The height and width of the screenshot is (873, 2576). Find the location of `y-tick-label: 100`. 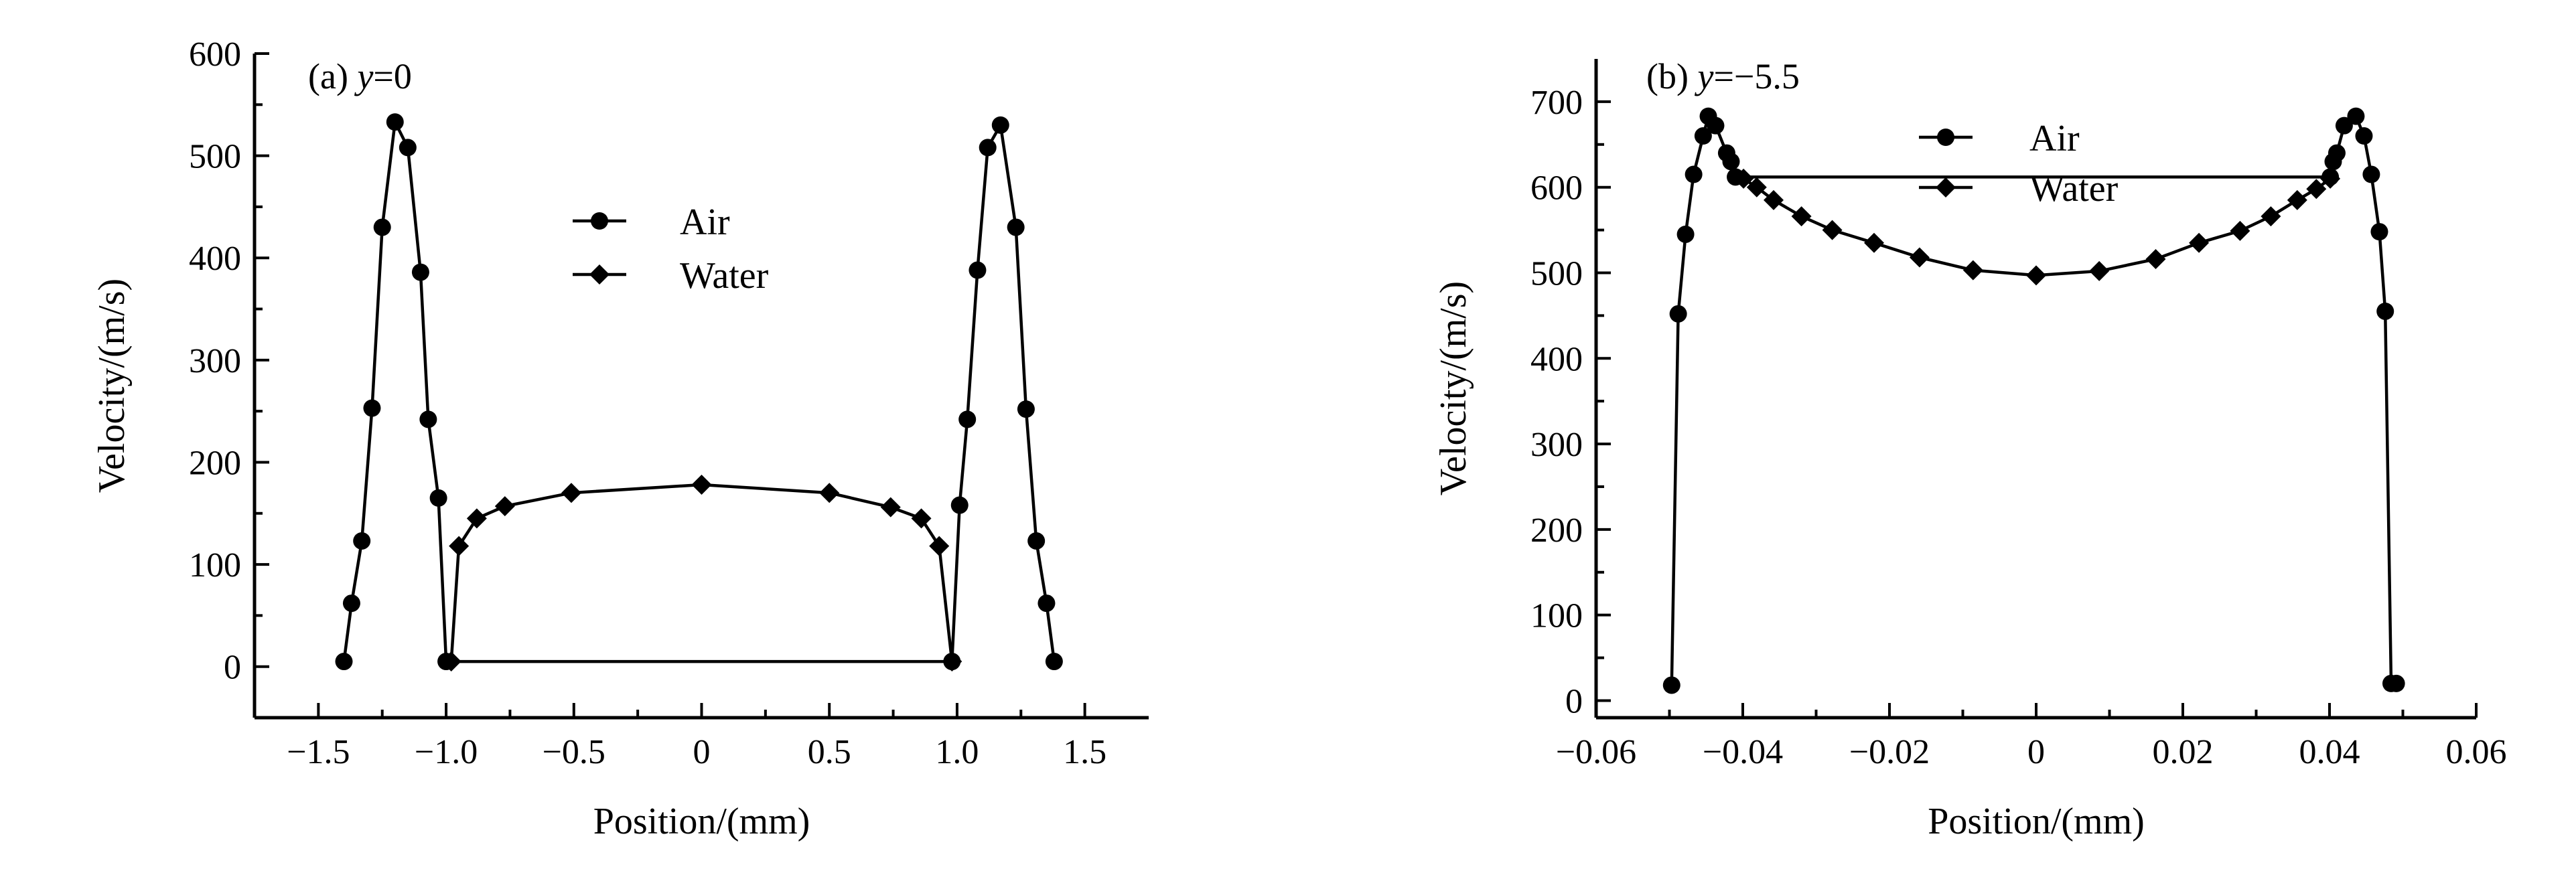

y-tick-label: 100 is located at coordinates (215, 565).